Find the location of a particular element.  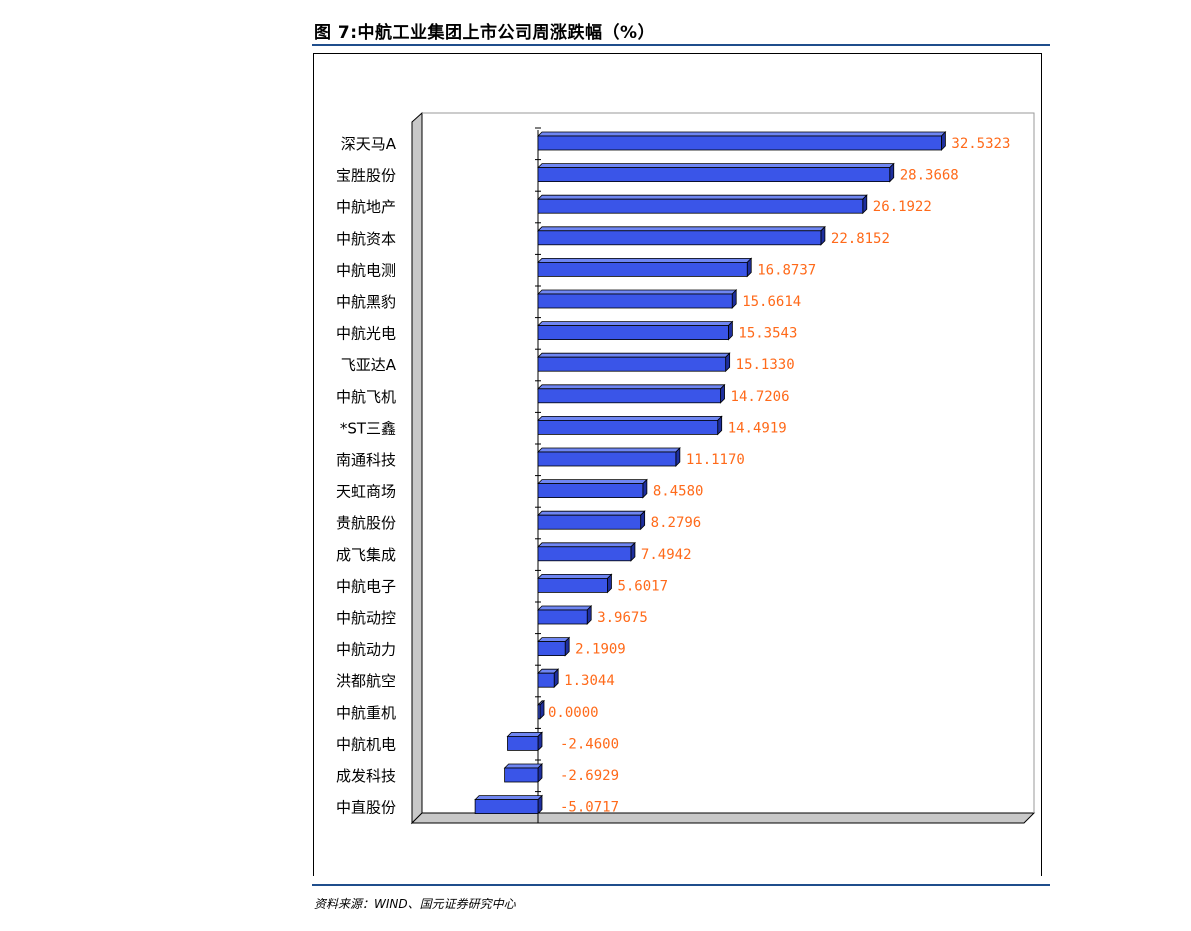

category-label: 中航电子 is located at coordinates (366, 586).